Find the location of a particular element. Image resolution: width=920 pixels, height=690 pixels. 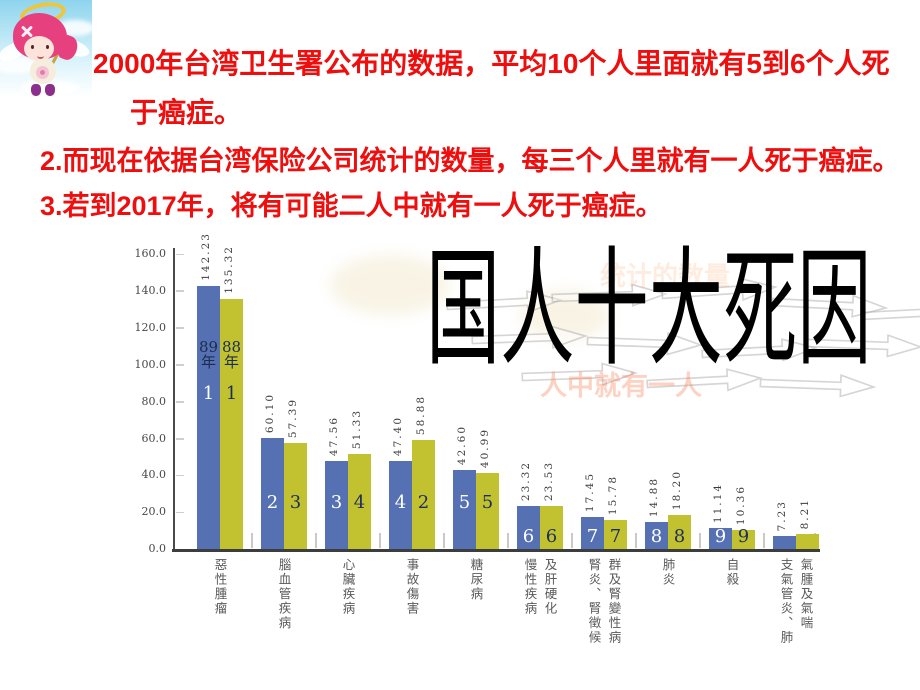

bar-89年-rank7 is located at coordinates (592, 533).